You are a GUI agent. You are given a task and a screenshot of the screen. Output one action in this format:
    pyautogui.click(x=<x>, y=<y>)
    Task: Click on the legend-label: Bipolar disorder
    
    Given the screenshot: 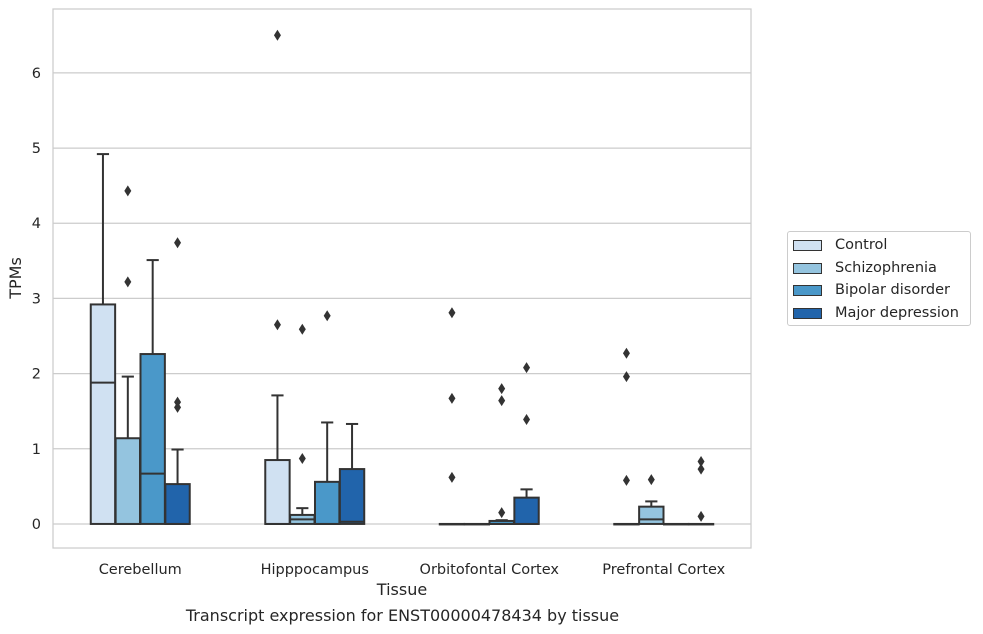 What is the action you would take?
    pyautogui.click(x=892, y=290)
    